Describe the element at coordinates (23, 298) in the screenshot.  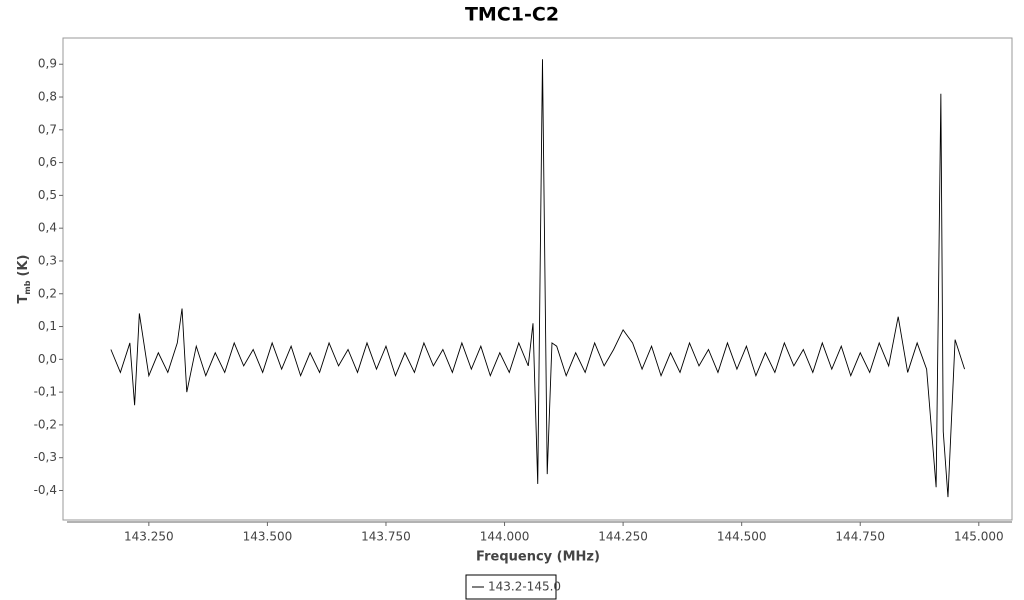
I see `y-title-main: T` at that location.